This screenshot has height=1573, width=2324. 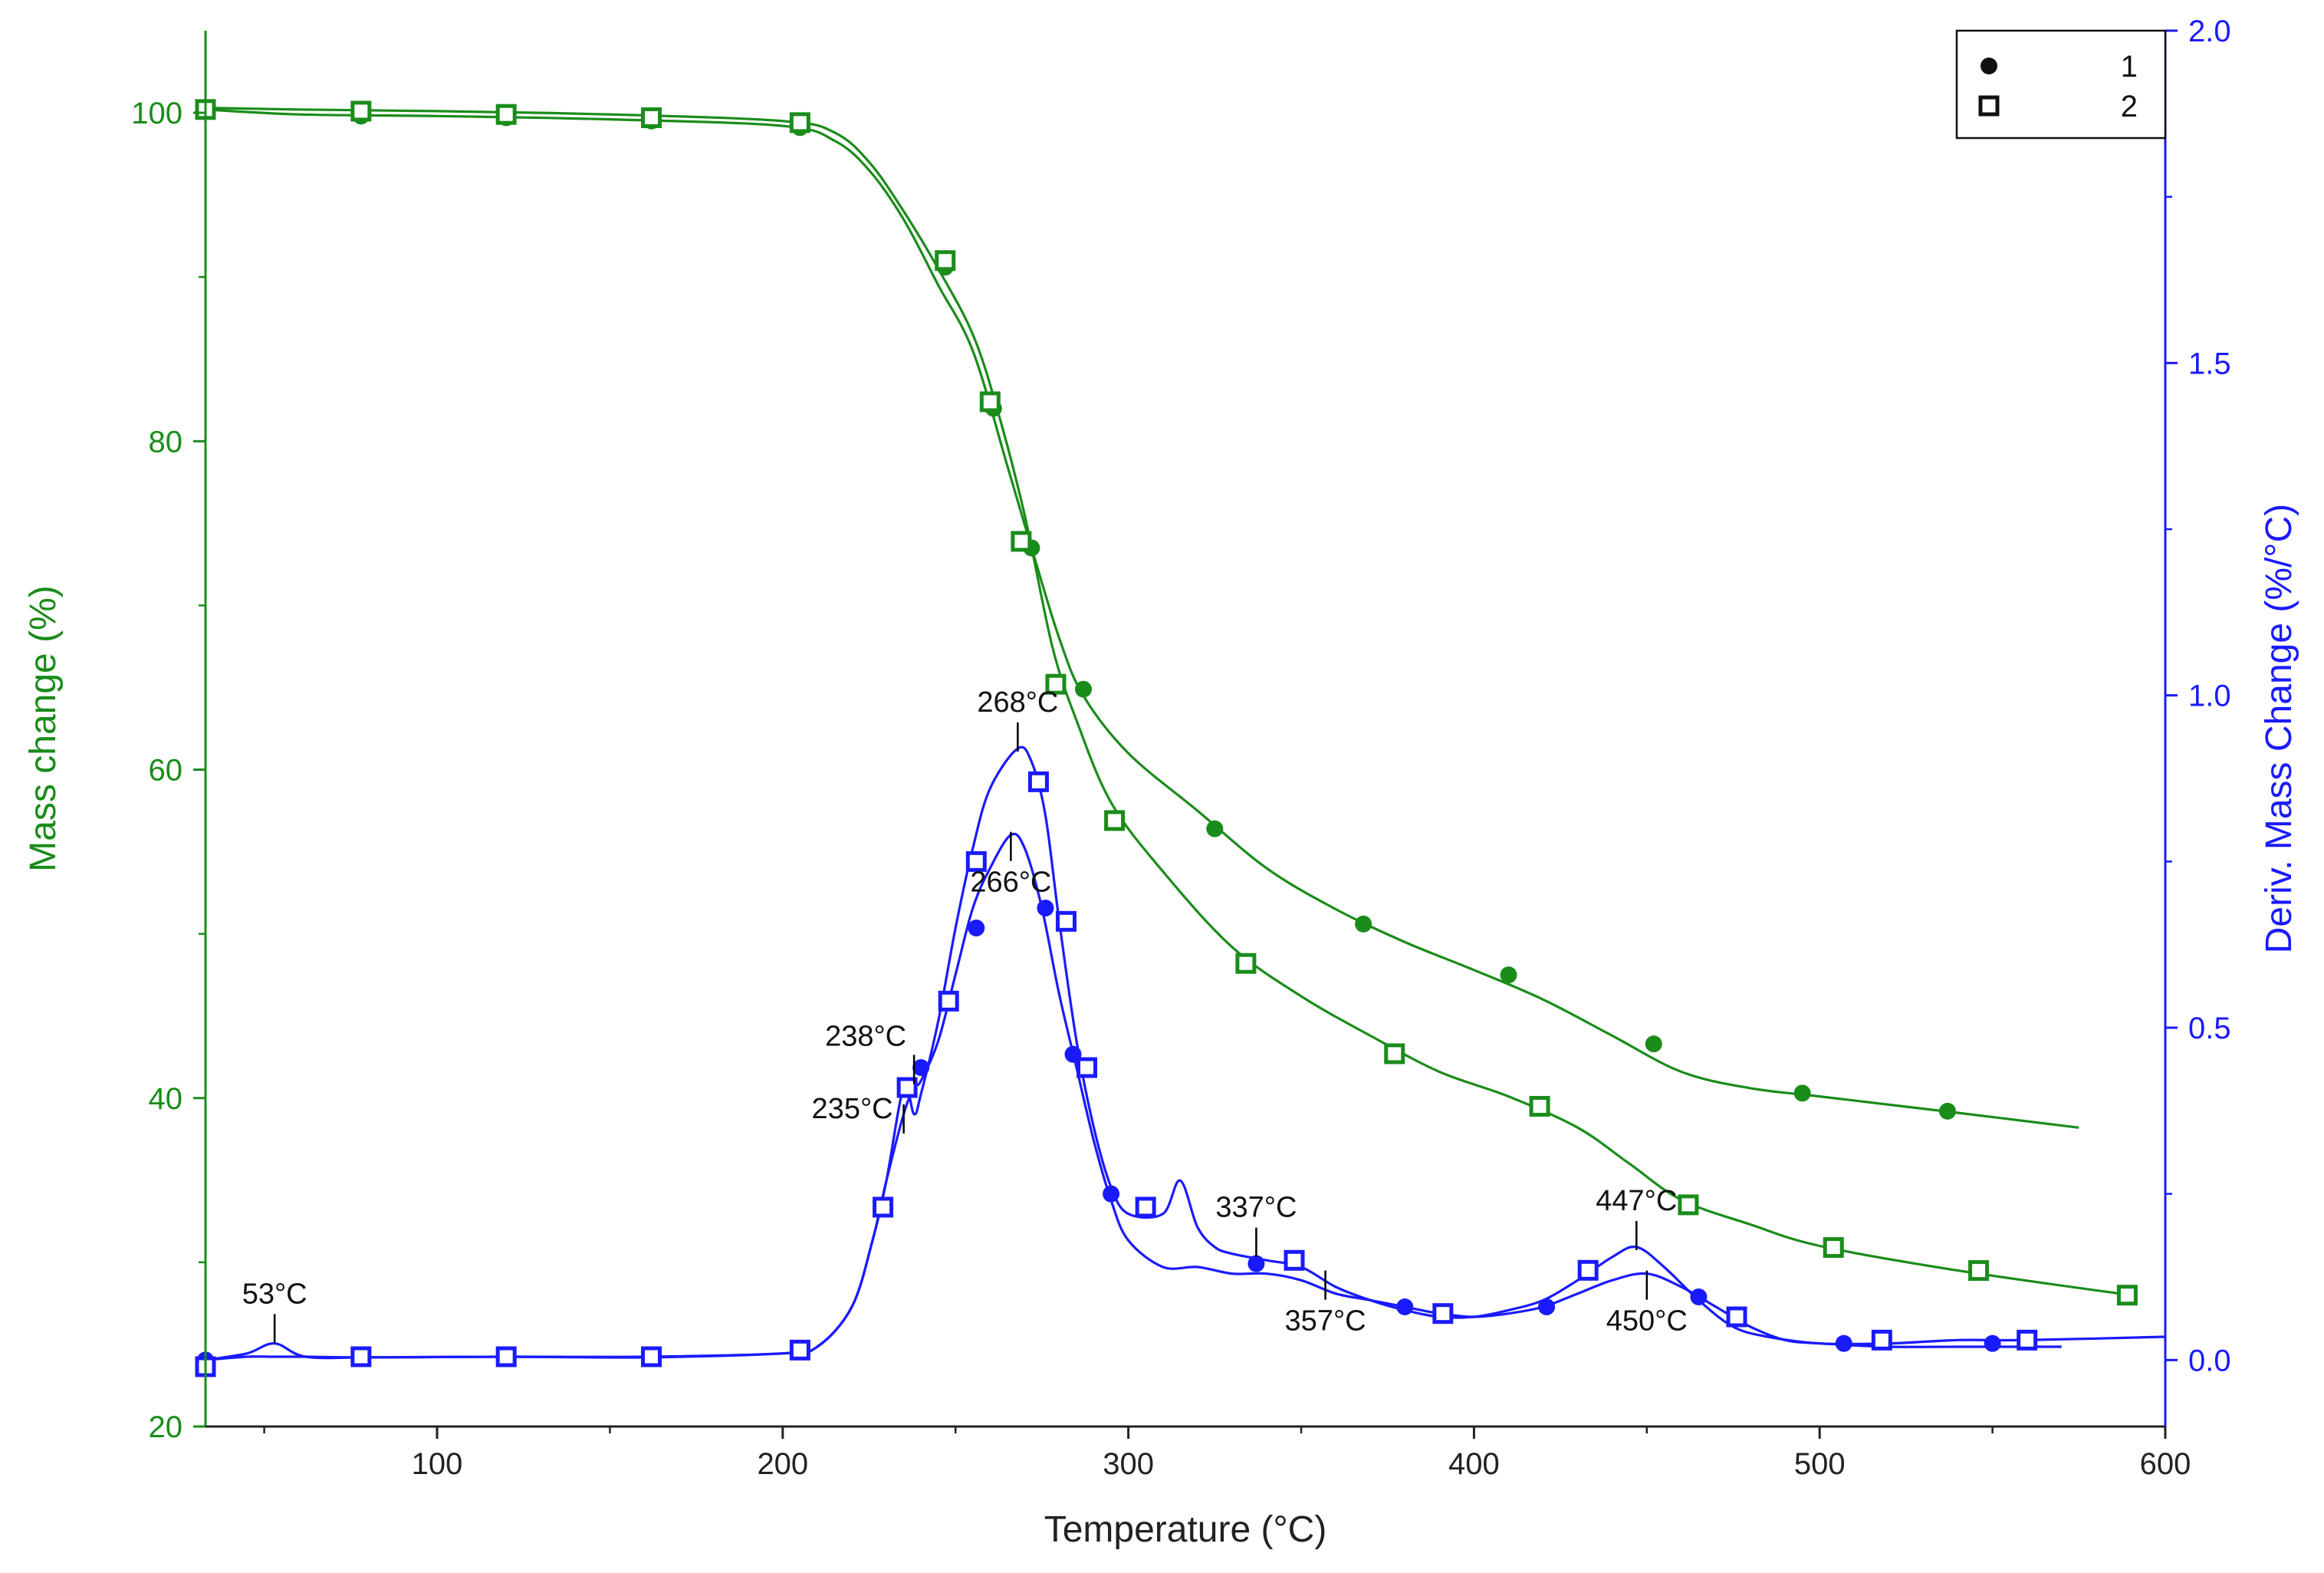 I want to click on legend-label: 1, so click(x=2129, y=67).